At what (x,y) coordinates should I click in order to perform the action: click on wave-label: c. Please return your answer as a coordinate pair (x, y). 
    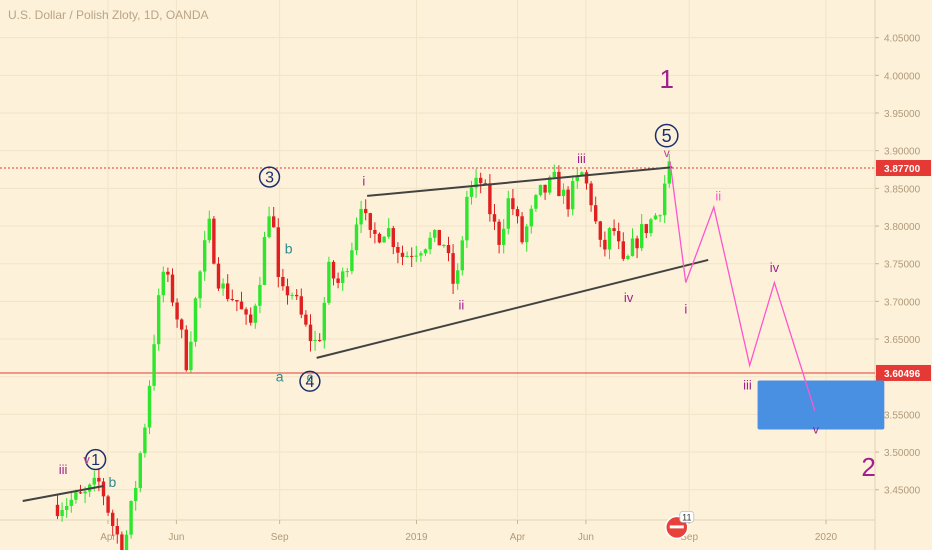
    Looking at the image, I should click on (310, 376).